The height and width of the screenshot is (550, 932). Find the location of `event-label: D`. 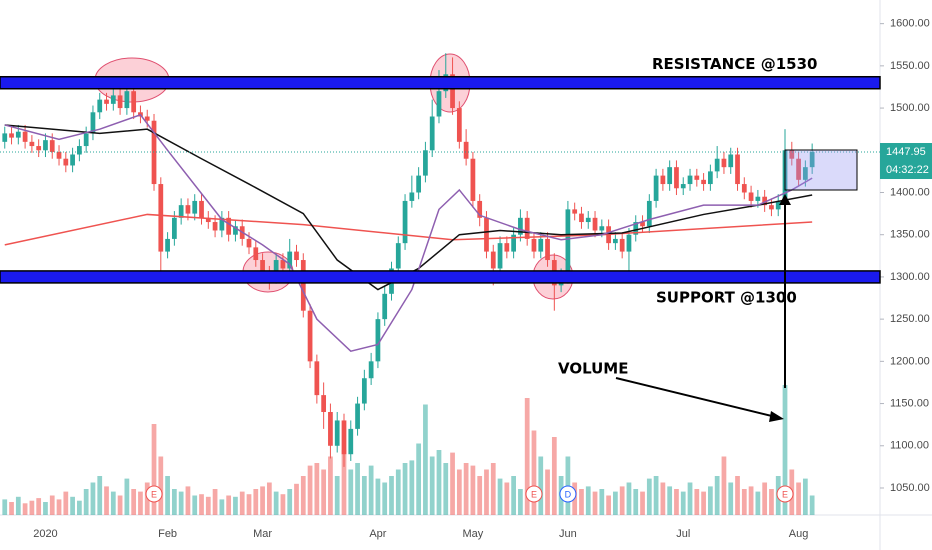

event-label: D is located at coordinates (568, 494).